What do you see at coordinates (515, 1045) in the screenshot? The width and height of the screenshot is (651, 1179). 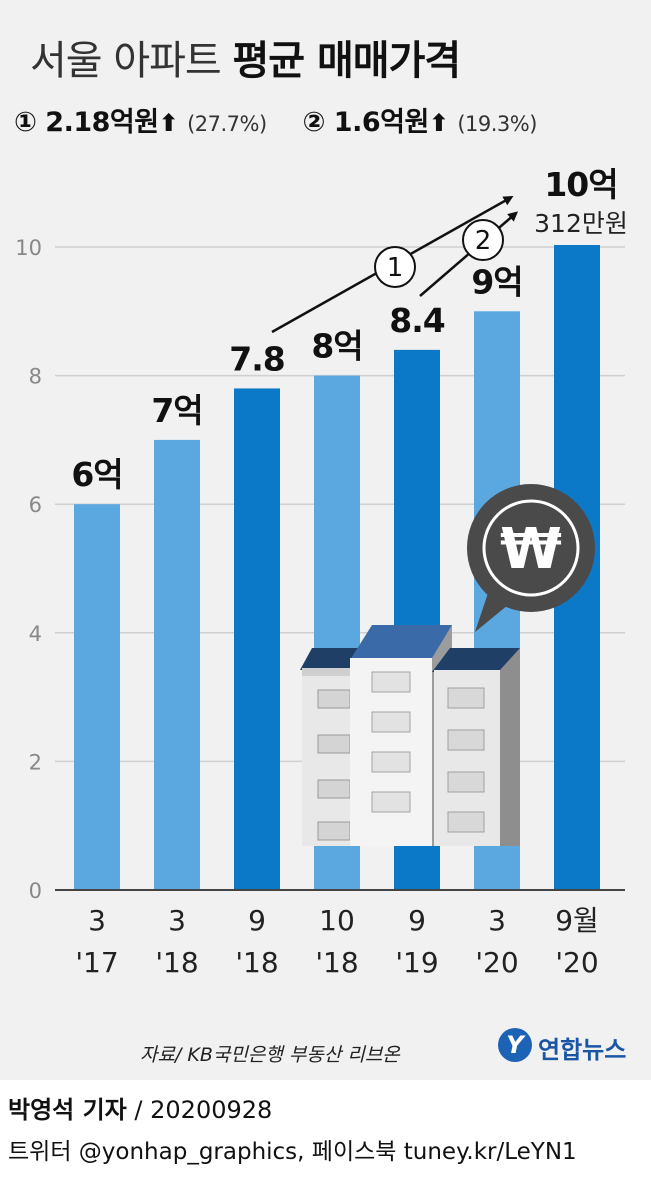 I see `yonhap-logo-mark-icon: Y` at bounding box center [515, 1045].